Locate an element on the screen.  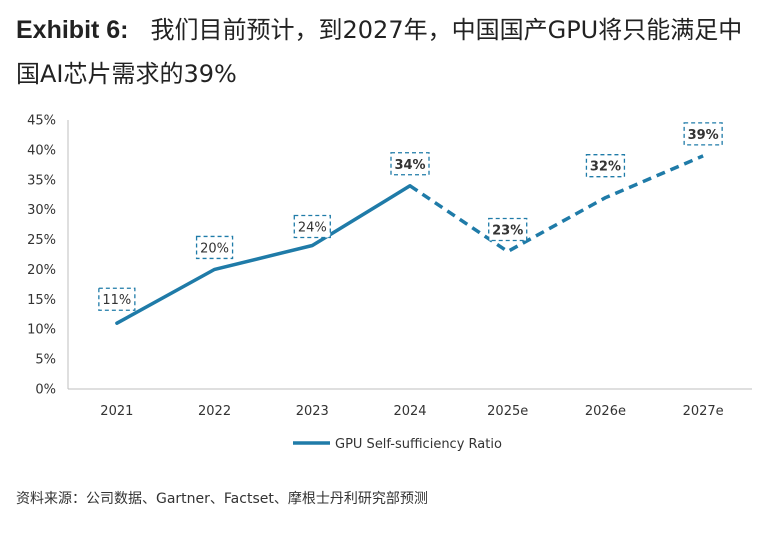
x-tick-label: 2024 is located at coordinates (409, 411).